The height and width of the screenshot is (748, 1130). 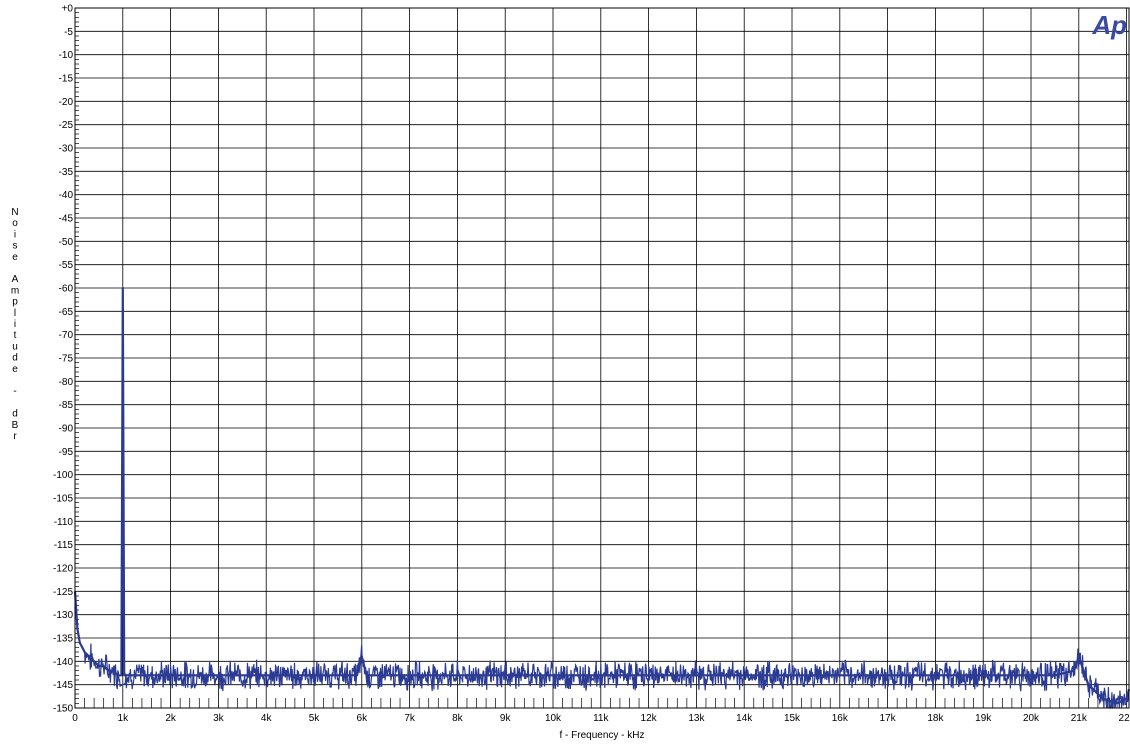 I want to click on y-tick-label: -90, so click(x=66, y=429).